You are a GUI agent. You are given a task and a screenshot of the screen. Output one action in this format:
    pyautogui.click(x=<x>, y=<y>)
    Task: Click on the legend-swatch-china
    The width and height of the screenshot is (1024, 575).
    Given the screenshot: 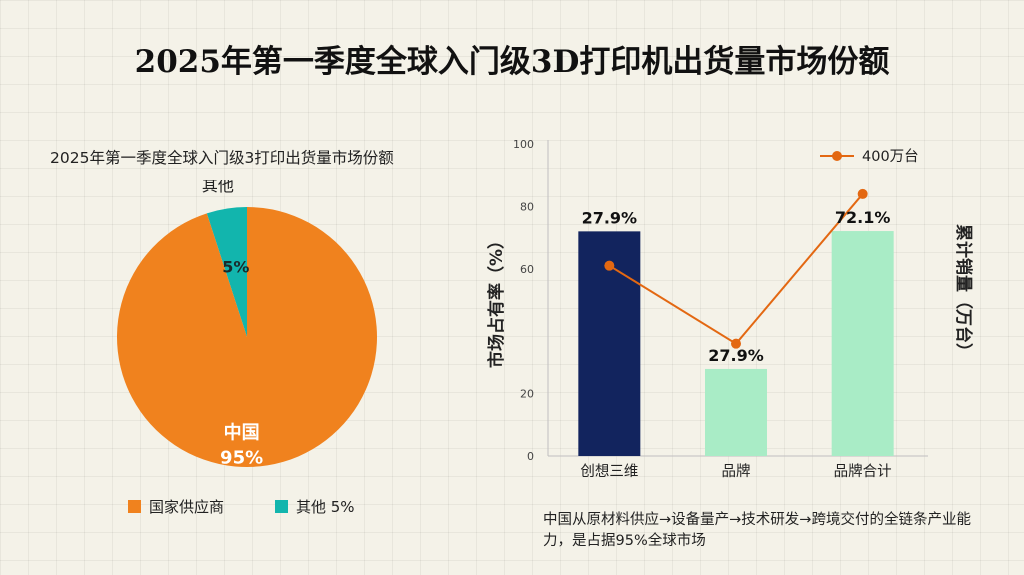 What is the action you would take?
    pyautogui.click(x=134, y=506)
    